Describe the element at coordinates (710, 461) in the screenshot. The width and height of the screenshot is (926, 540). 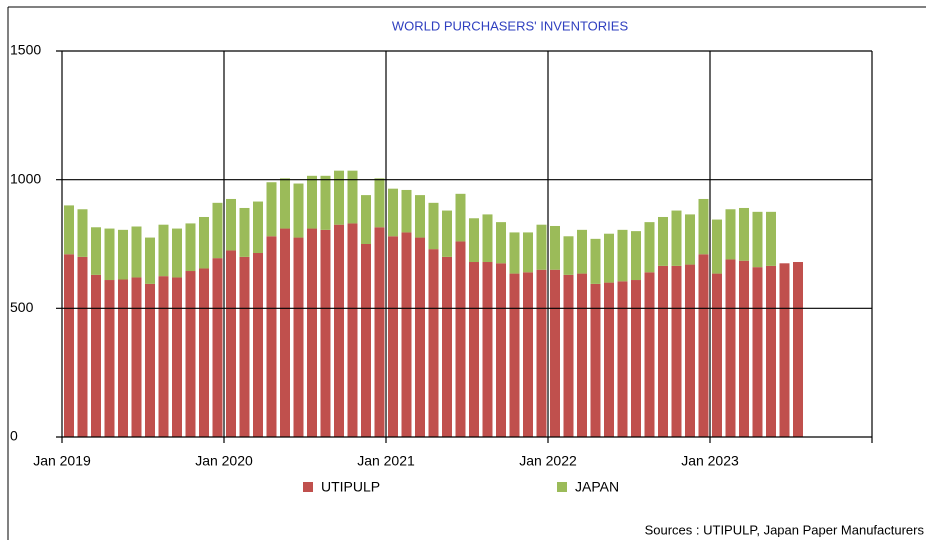
I see `x-tick-label: Jan 2023` at that location.